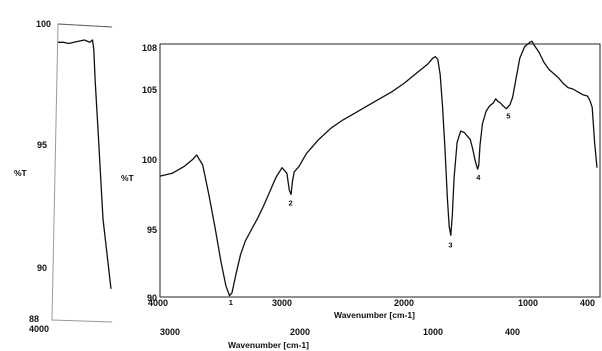 This screenshot has height=351, width=602. What do you see at coordinates (42, 145) in the screenshot?
I see `left-ytick-95: 95` at bounding box center [42, 145].